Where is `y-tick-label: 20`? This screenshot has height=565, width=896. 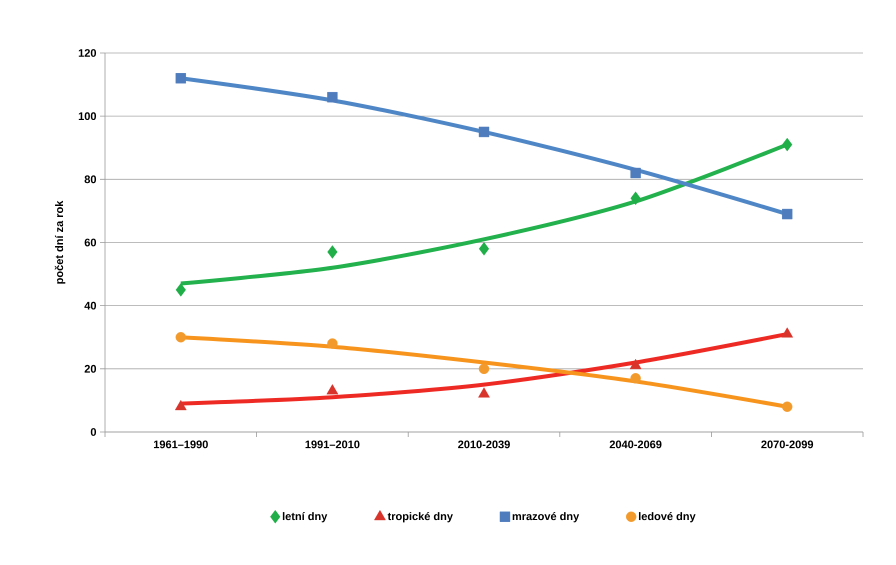
y-tick-label: 20 is located at coordinates (90, 368).